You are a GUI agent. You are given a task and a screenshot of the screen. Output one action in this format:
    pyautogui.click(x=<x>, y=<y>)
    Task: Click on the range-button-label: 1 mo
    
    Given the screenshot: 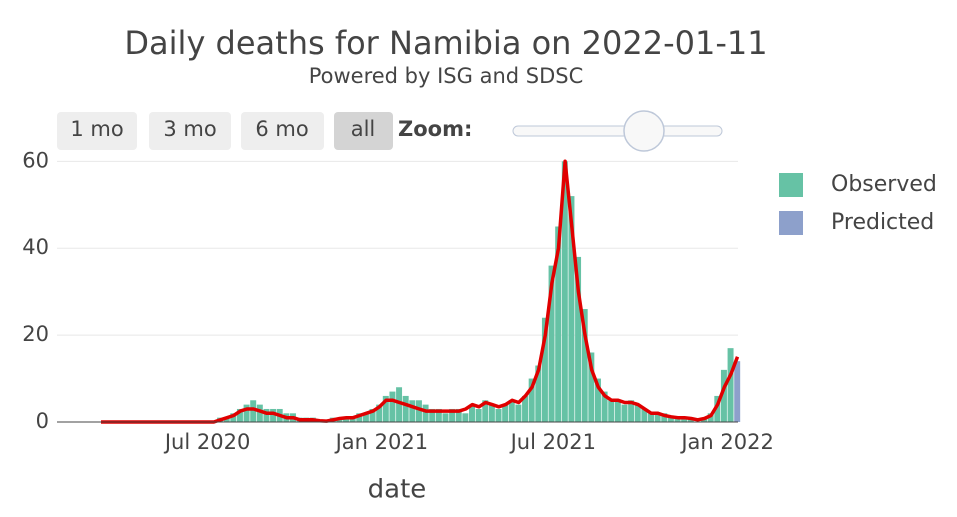 What is the action you would take?
    pyautogui.click(x=96, y=129)
    